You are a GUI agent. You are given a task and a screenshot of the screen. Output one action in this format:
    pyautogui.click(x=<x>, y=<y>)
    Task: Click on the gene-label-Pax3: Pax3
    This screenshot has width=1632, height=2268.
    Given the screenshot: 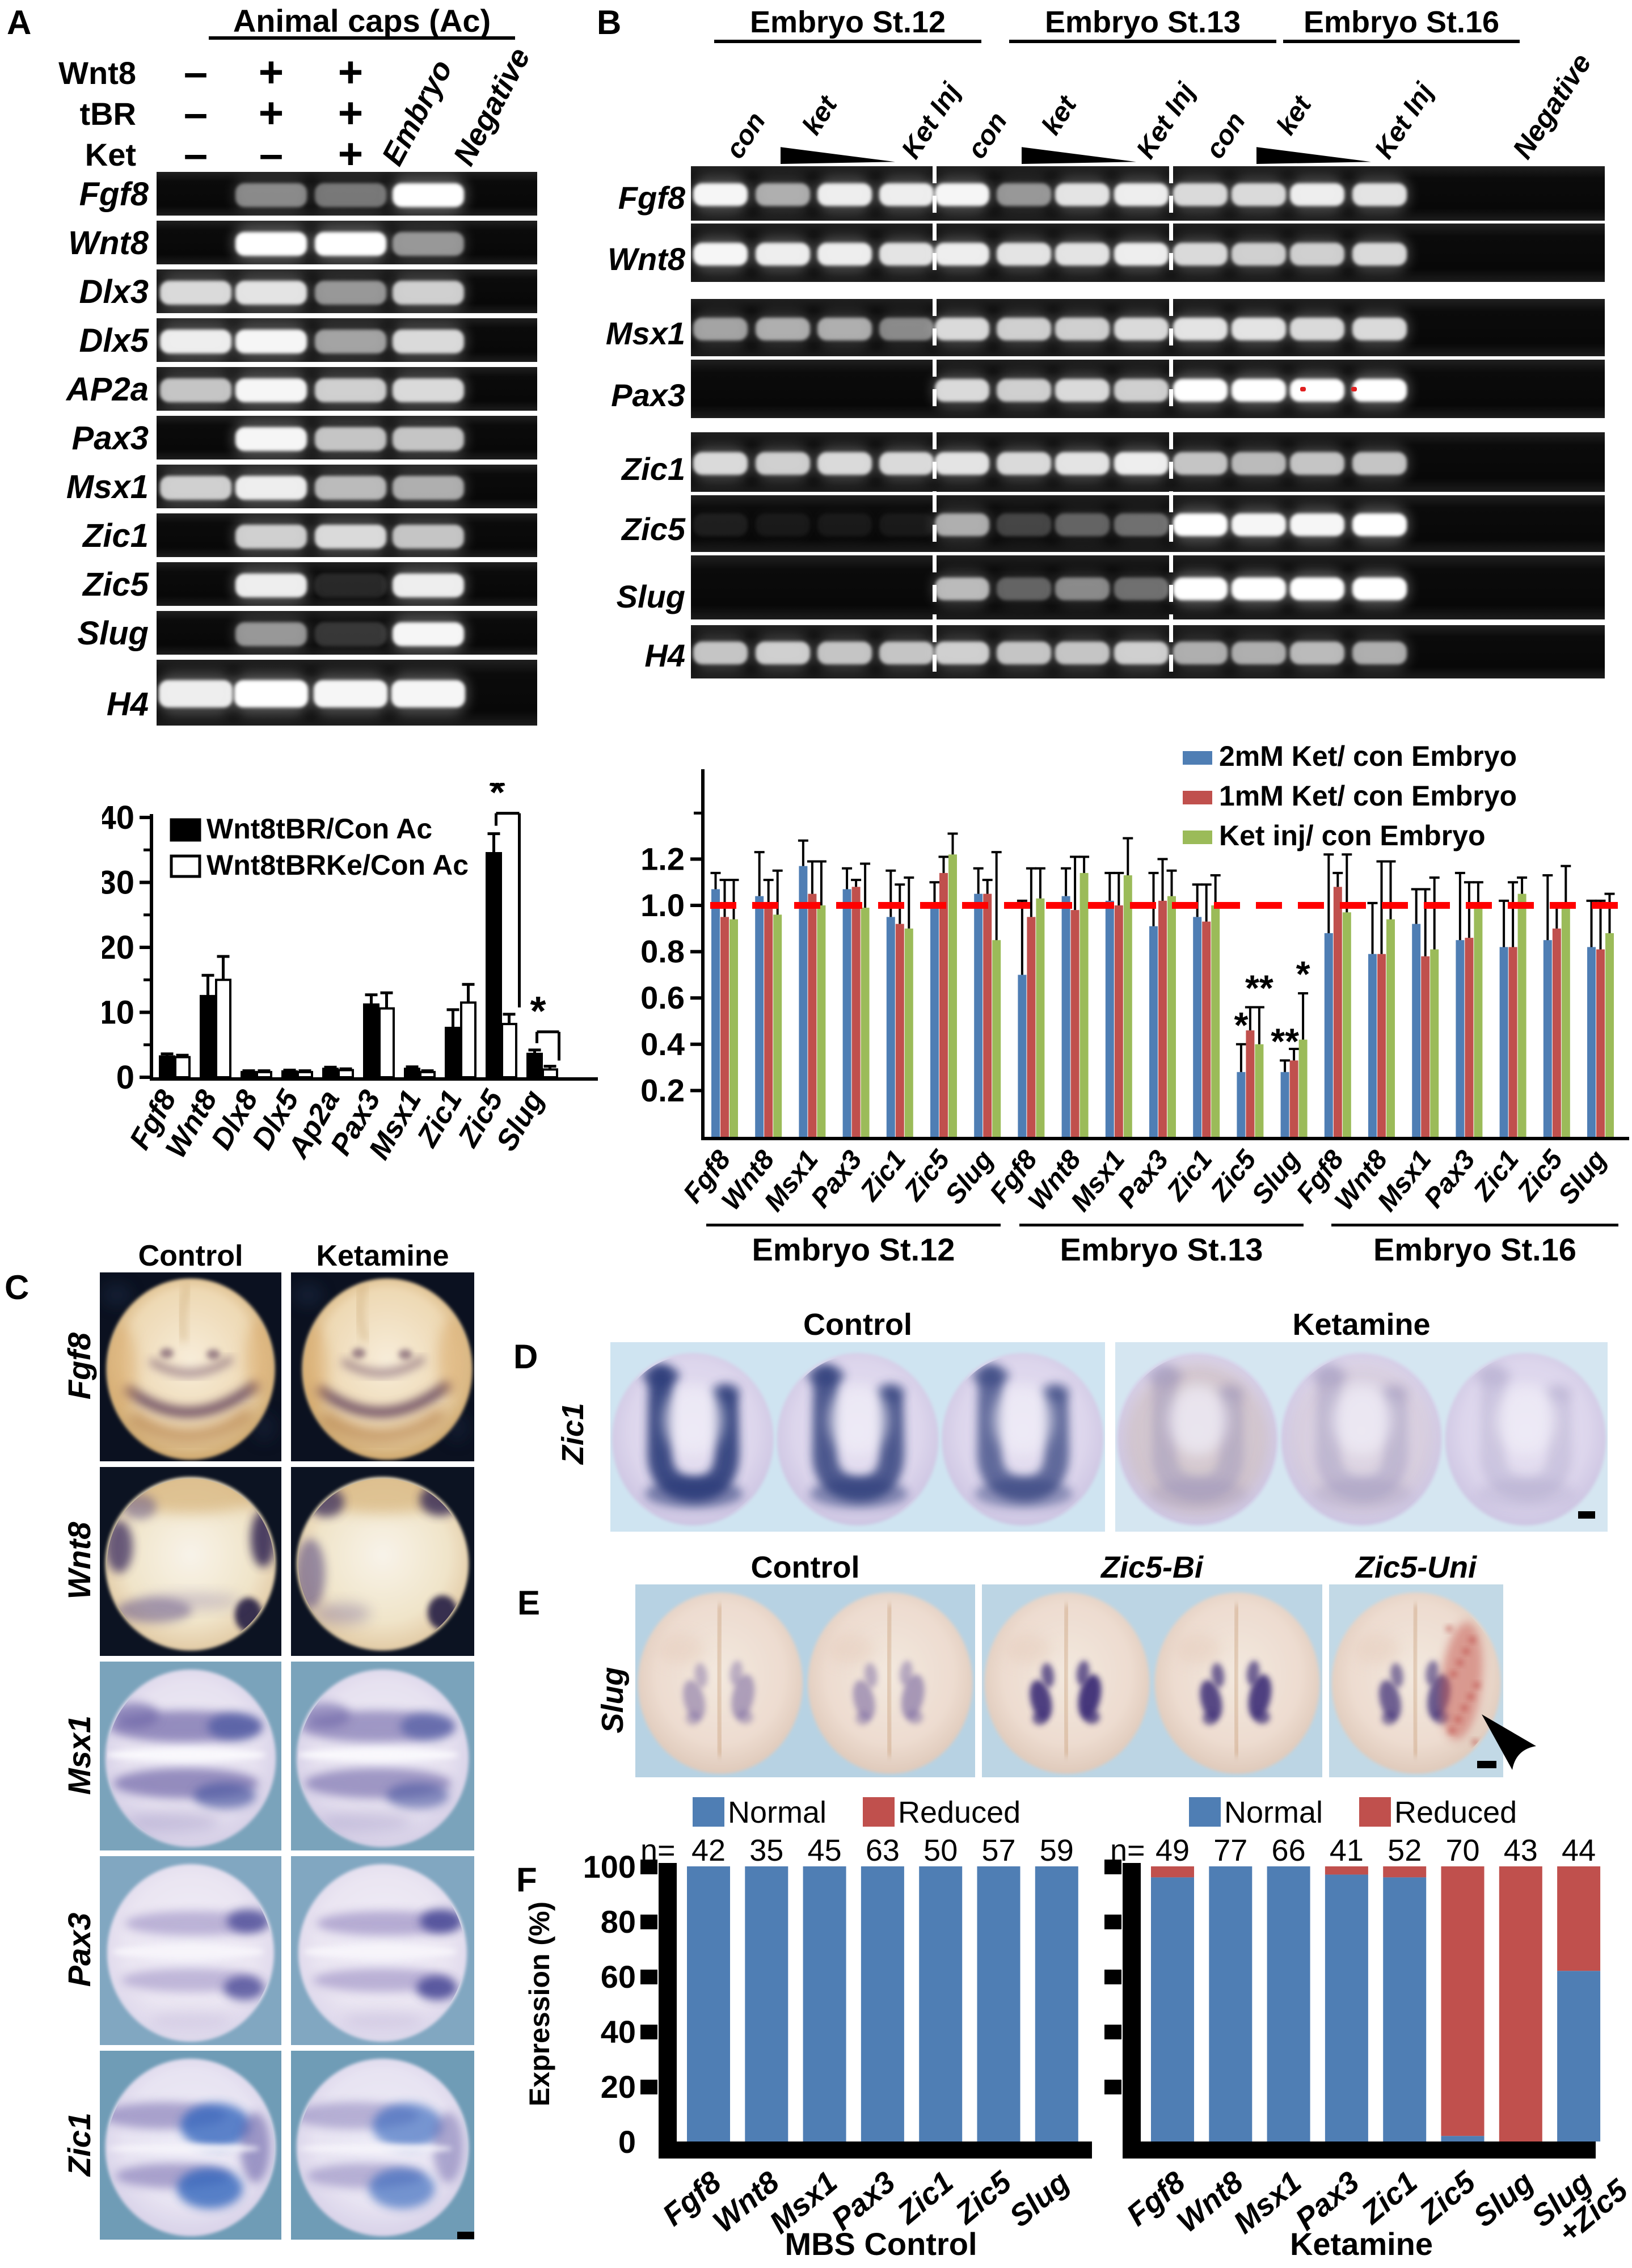 What is the action you would take?
    pyautogui.click(x=648, y=395)
    